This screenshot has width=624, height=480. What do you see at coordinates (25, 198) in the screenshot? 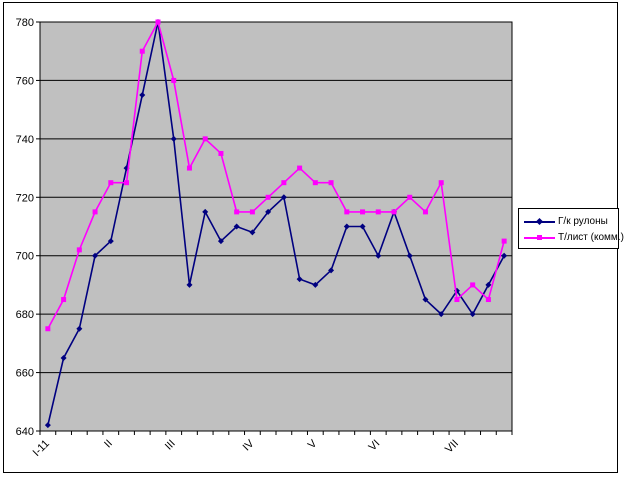
I see `y-axis-label: 720` at bounding box center [25, 198].